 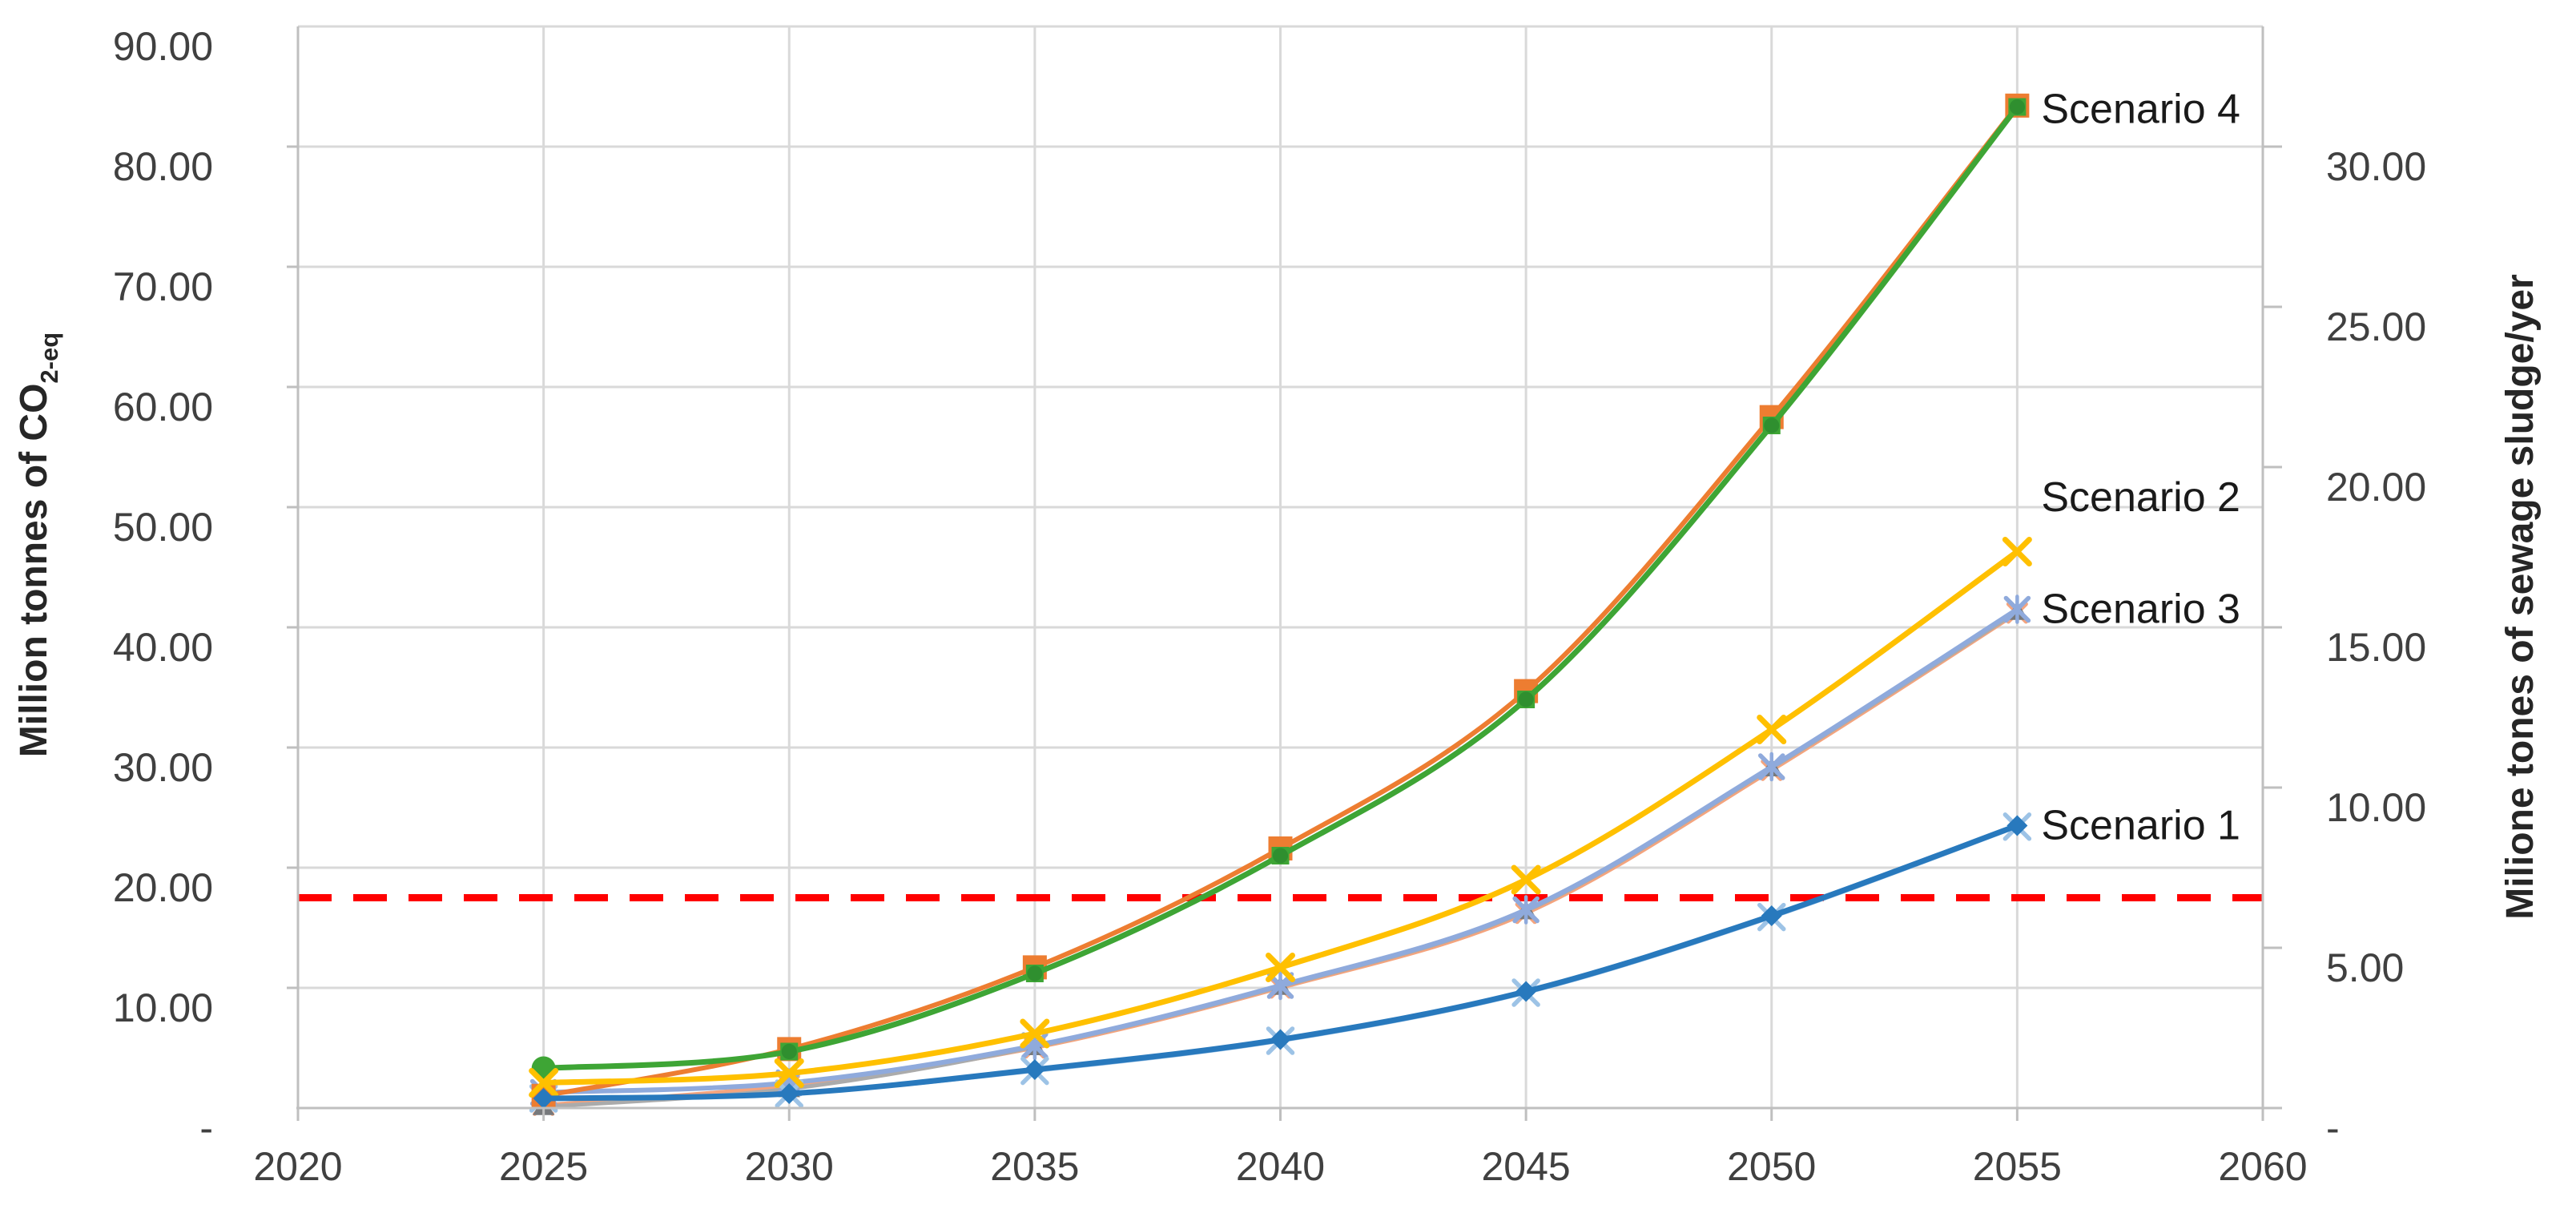 What do you see at coordinates (2365, 968) in the screenshot?
I see `right-axis-tick-label: 5.00` at bounding box center [2365, 968].